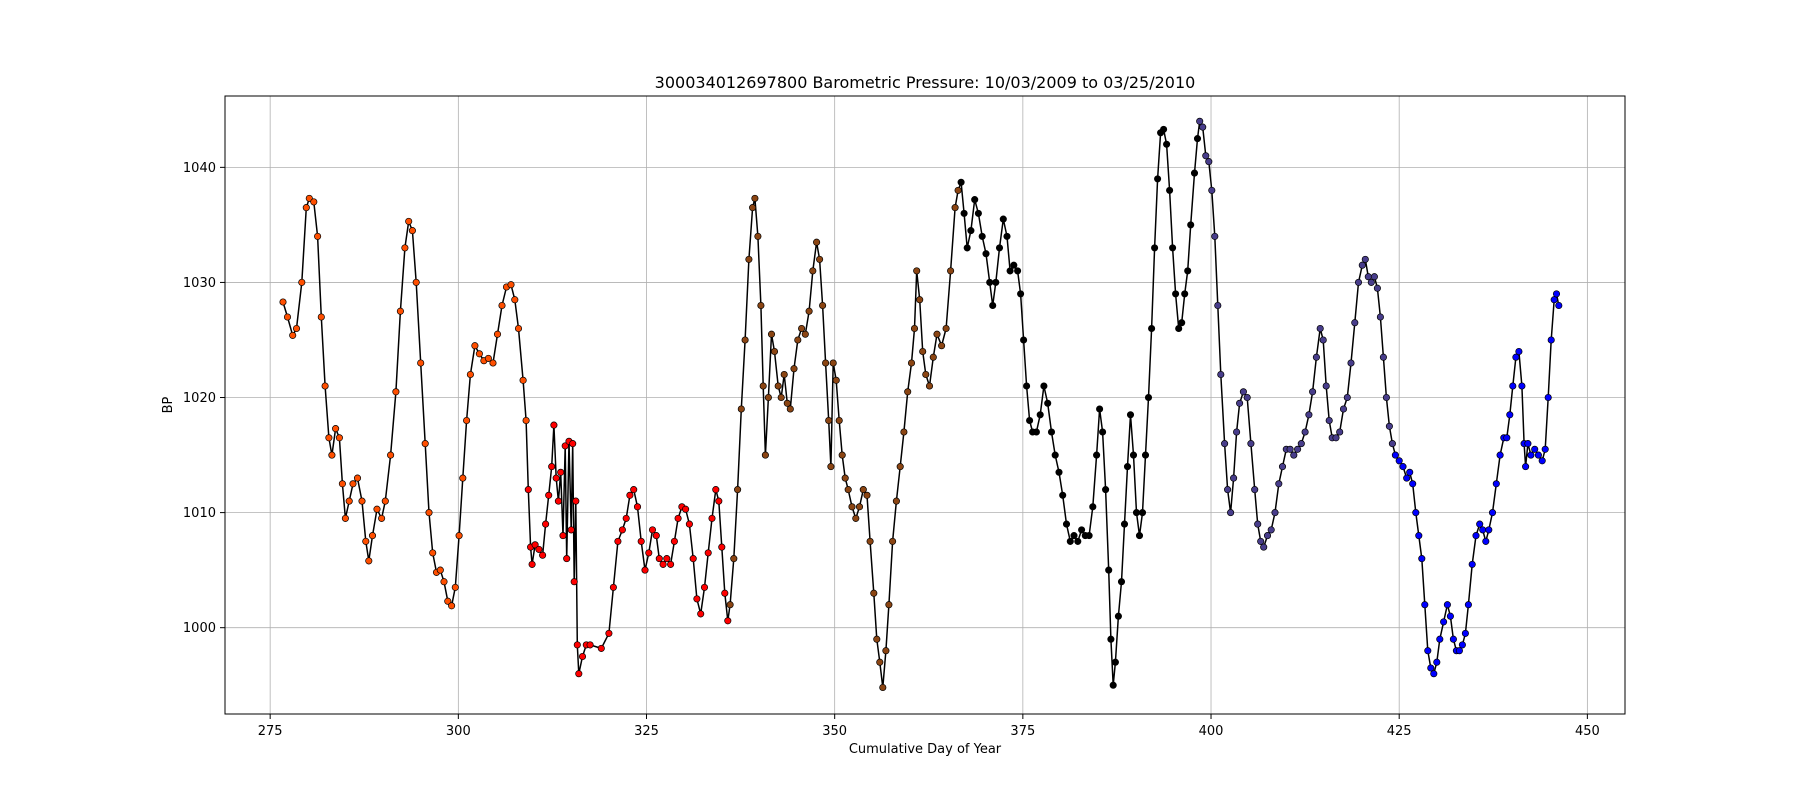 The height and width of the screenshot is (800, 1800). What do you see at coordinates (199, 283) in the screenshot?
I see `y-tick-label: 1030` at bounding box center [199, 283].